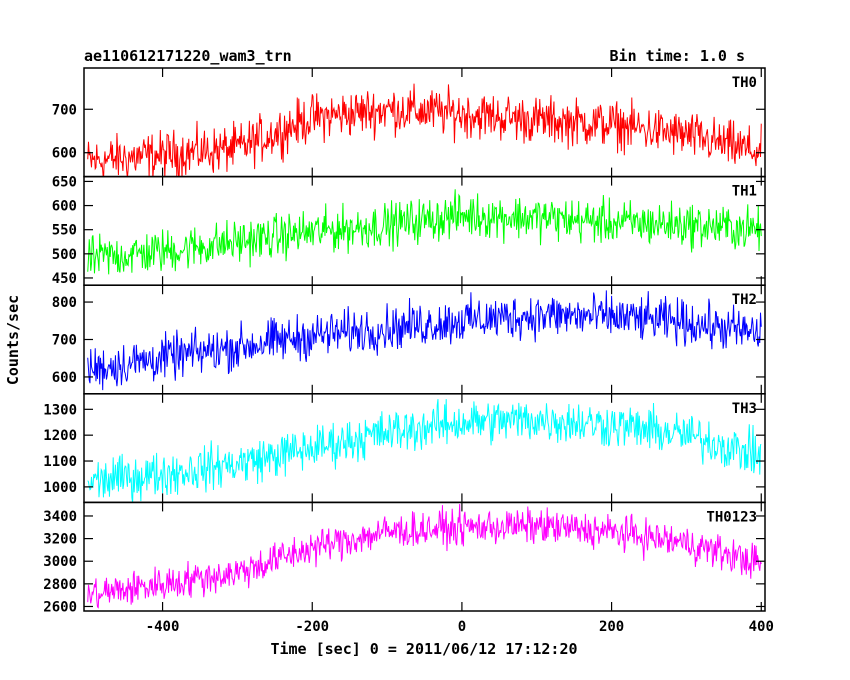  I want to click on x-tick-label: 400, so click(761, 627).